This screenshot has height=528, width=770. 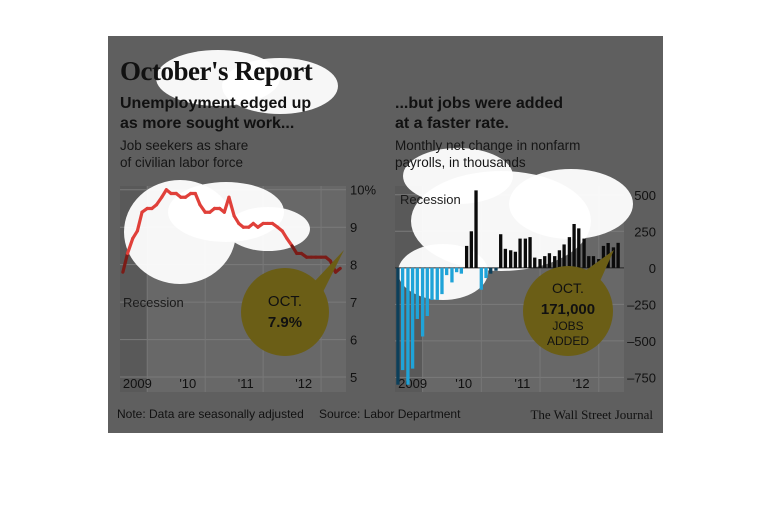 I want to click on left-x-tick-label: '12, so click(x=303, y=383).